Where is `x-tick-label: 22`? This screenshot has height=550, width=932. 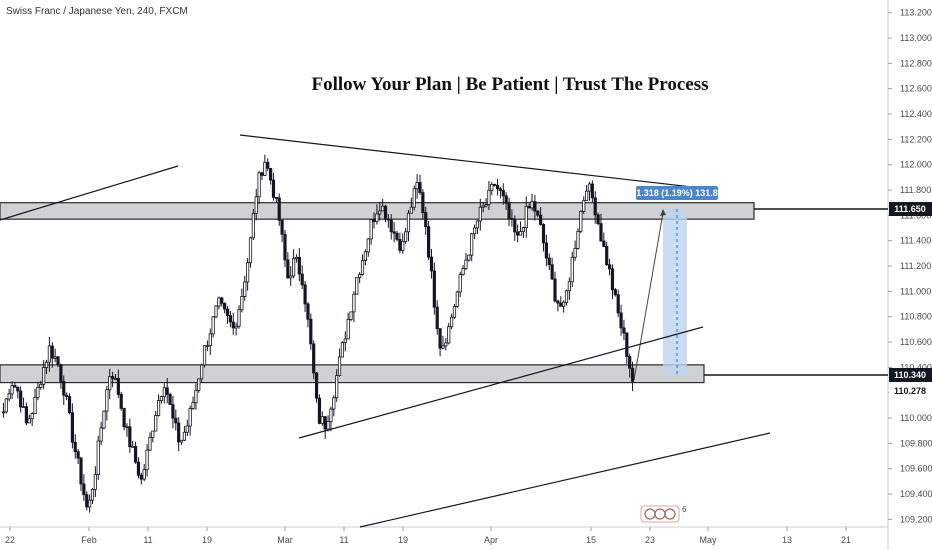 x-tick-label: 22 is located at coordinates (10, 540).